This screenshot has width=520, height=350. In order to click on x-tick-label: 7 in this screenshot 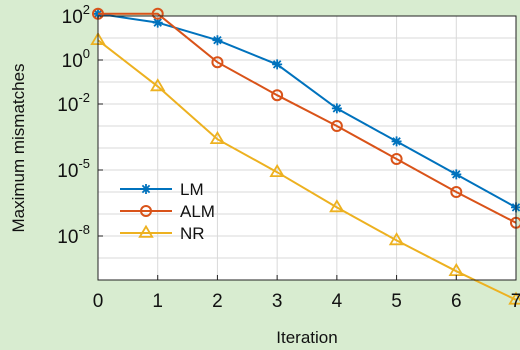, I will do `click(515, 301)`.